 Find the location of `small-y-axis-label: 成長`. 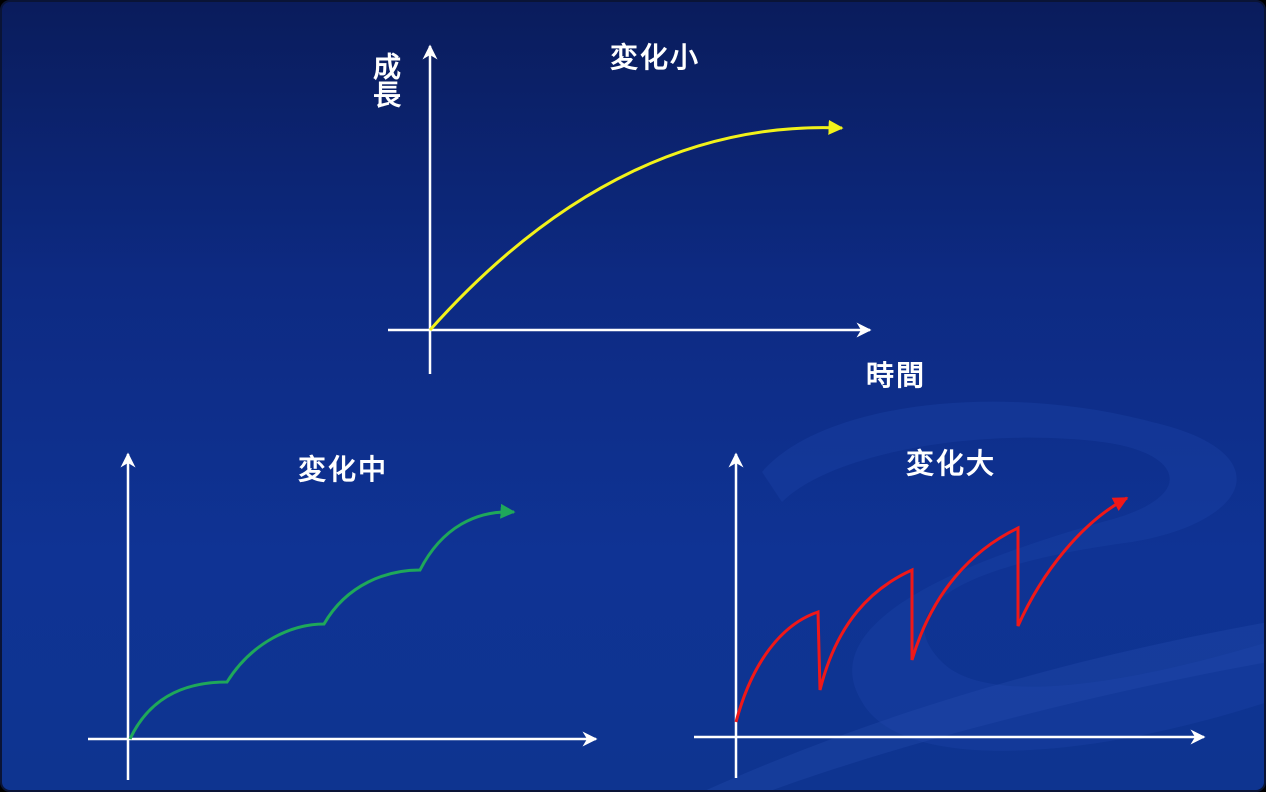

small-y-axis-label: 成長 is located at coordinates (385, 80).